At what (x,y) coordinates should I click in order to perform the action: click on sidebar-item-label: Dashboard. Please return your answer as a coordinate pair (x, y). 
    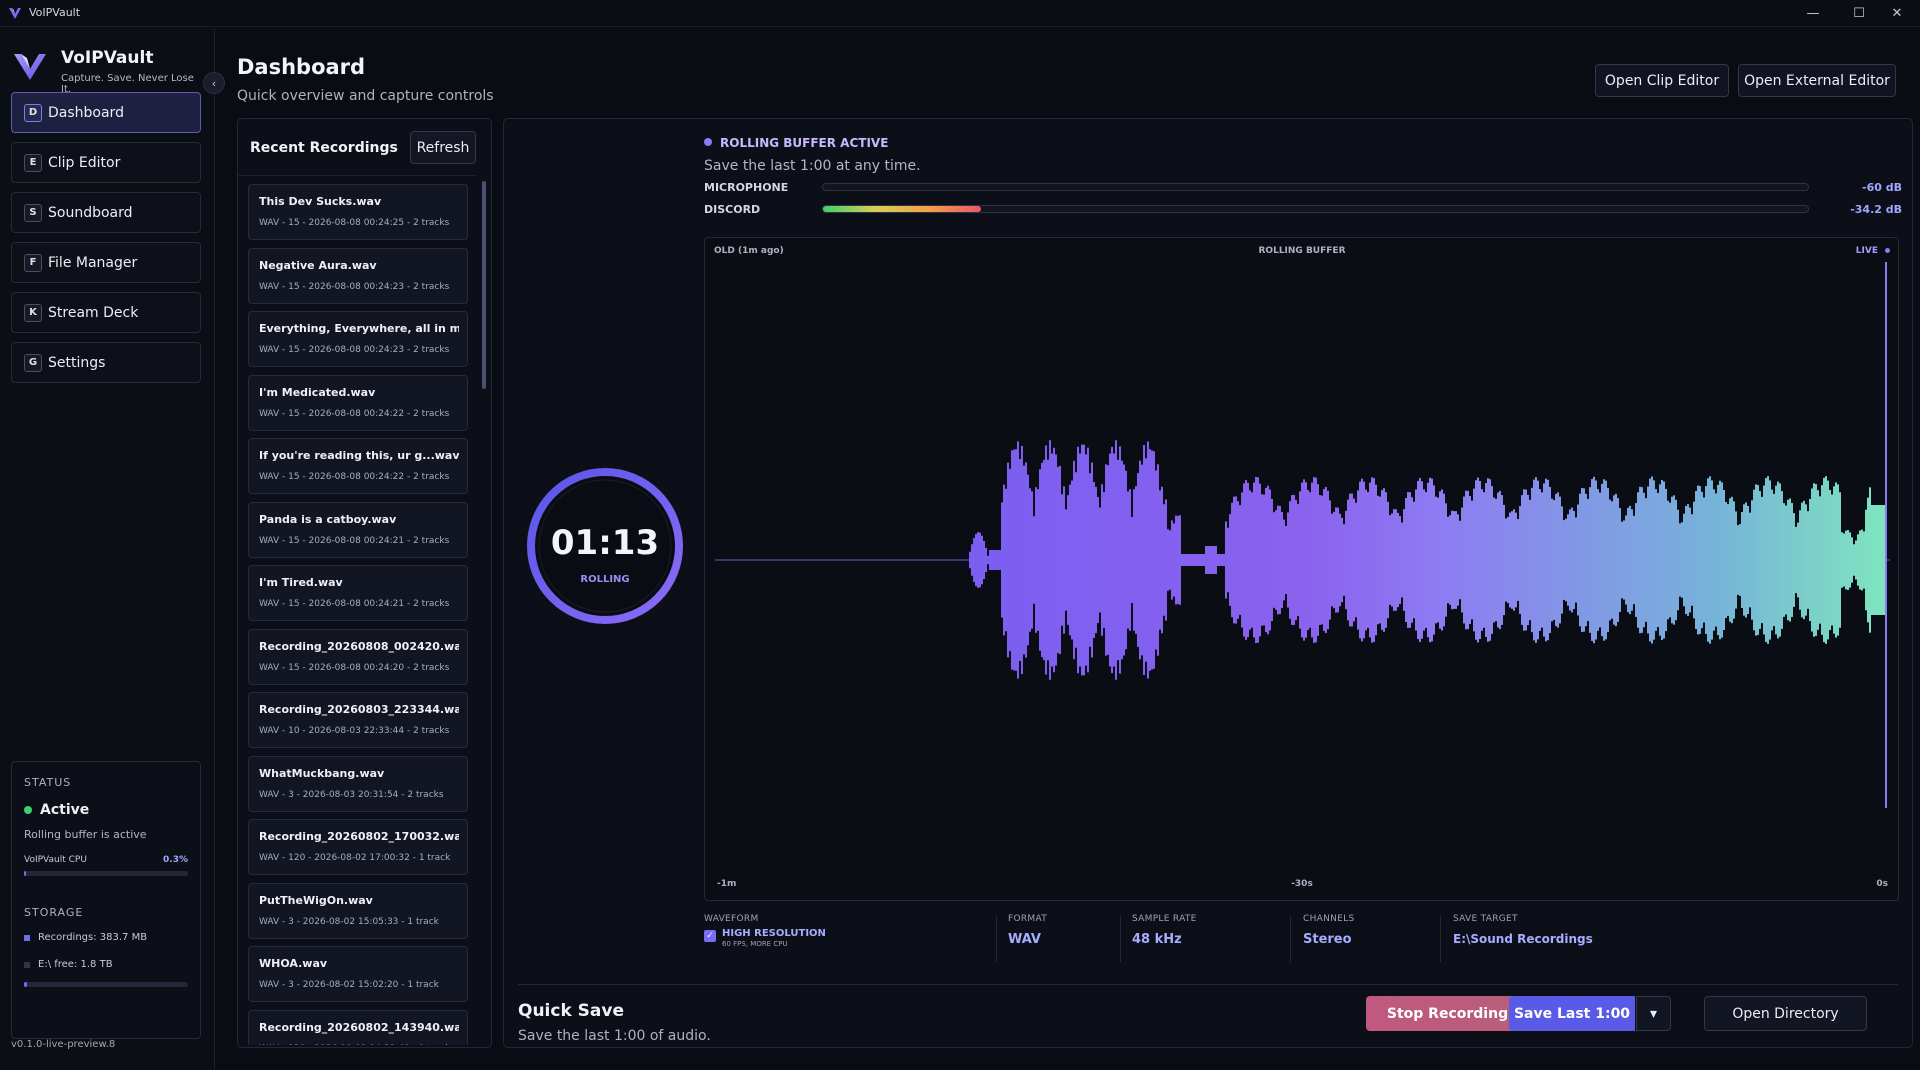
    Looking at the image, I should click on (86, 112).